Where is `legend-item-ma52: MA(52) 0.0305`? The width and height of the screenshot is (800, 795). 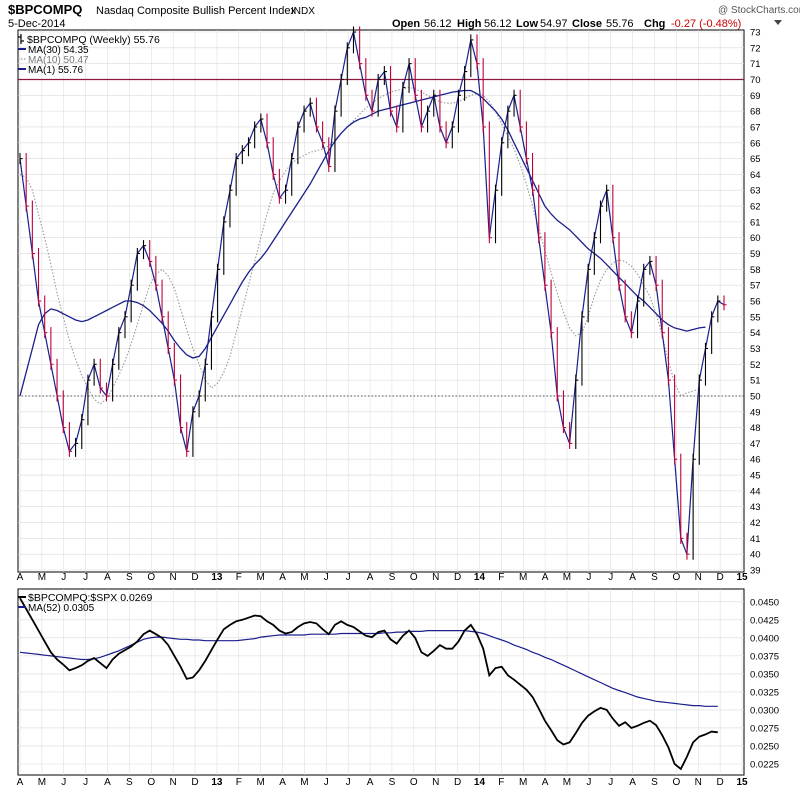 legend-item-ma52: MA(52) 0.0305 is located at coordinates (56, 608).